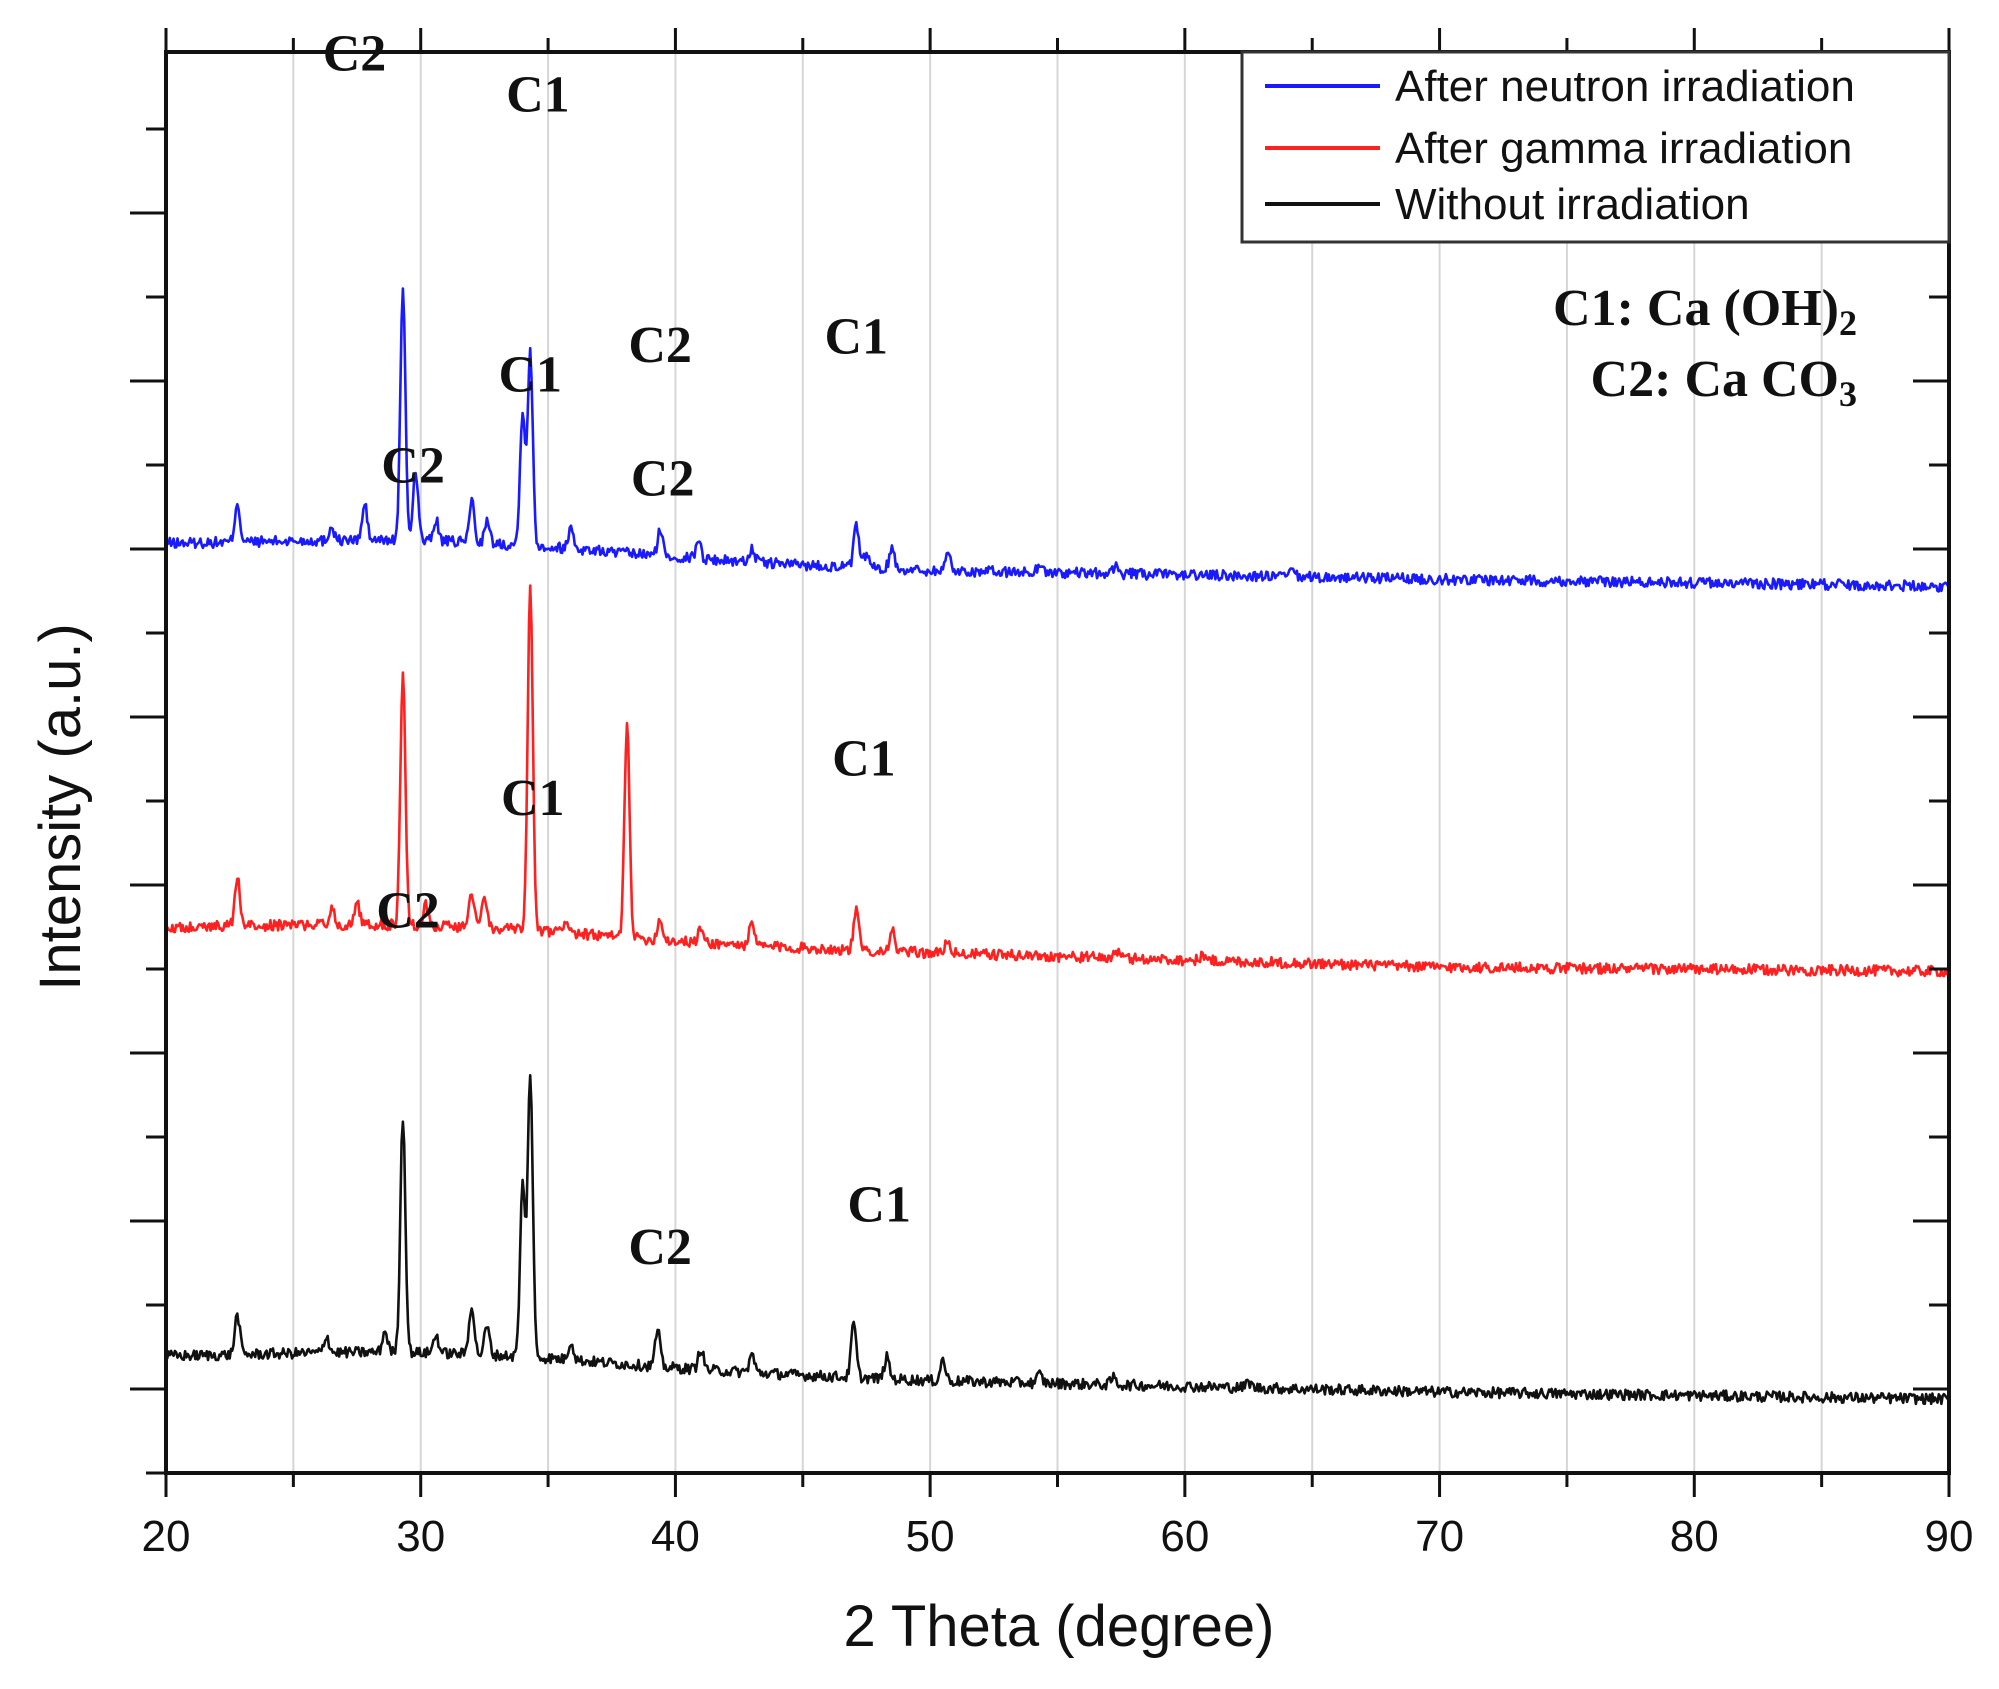 This screenshot has height=1689, width=1999. Describe the element at coordinates (60, 806) in the screenshot. I see `y-axis-title: Intensity (a.u.)` at that location.